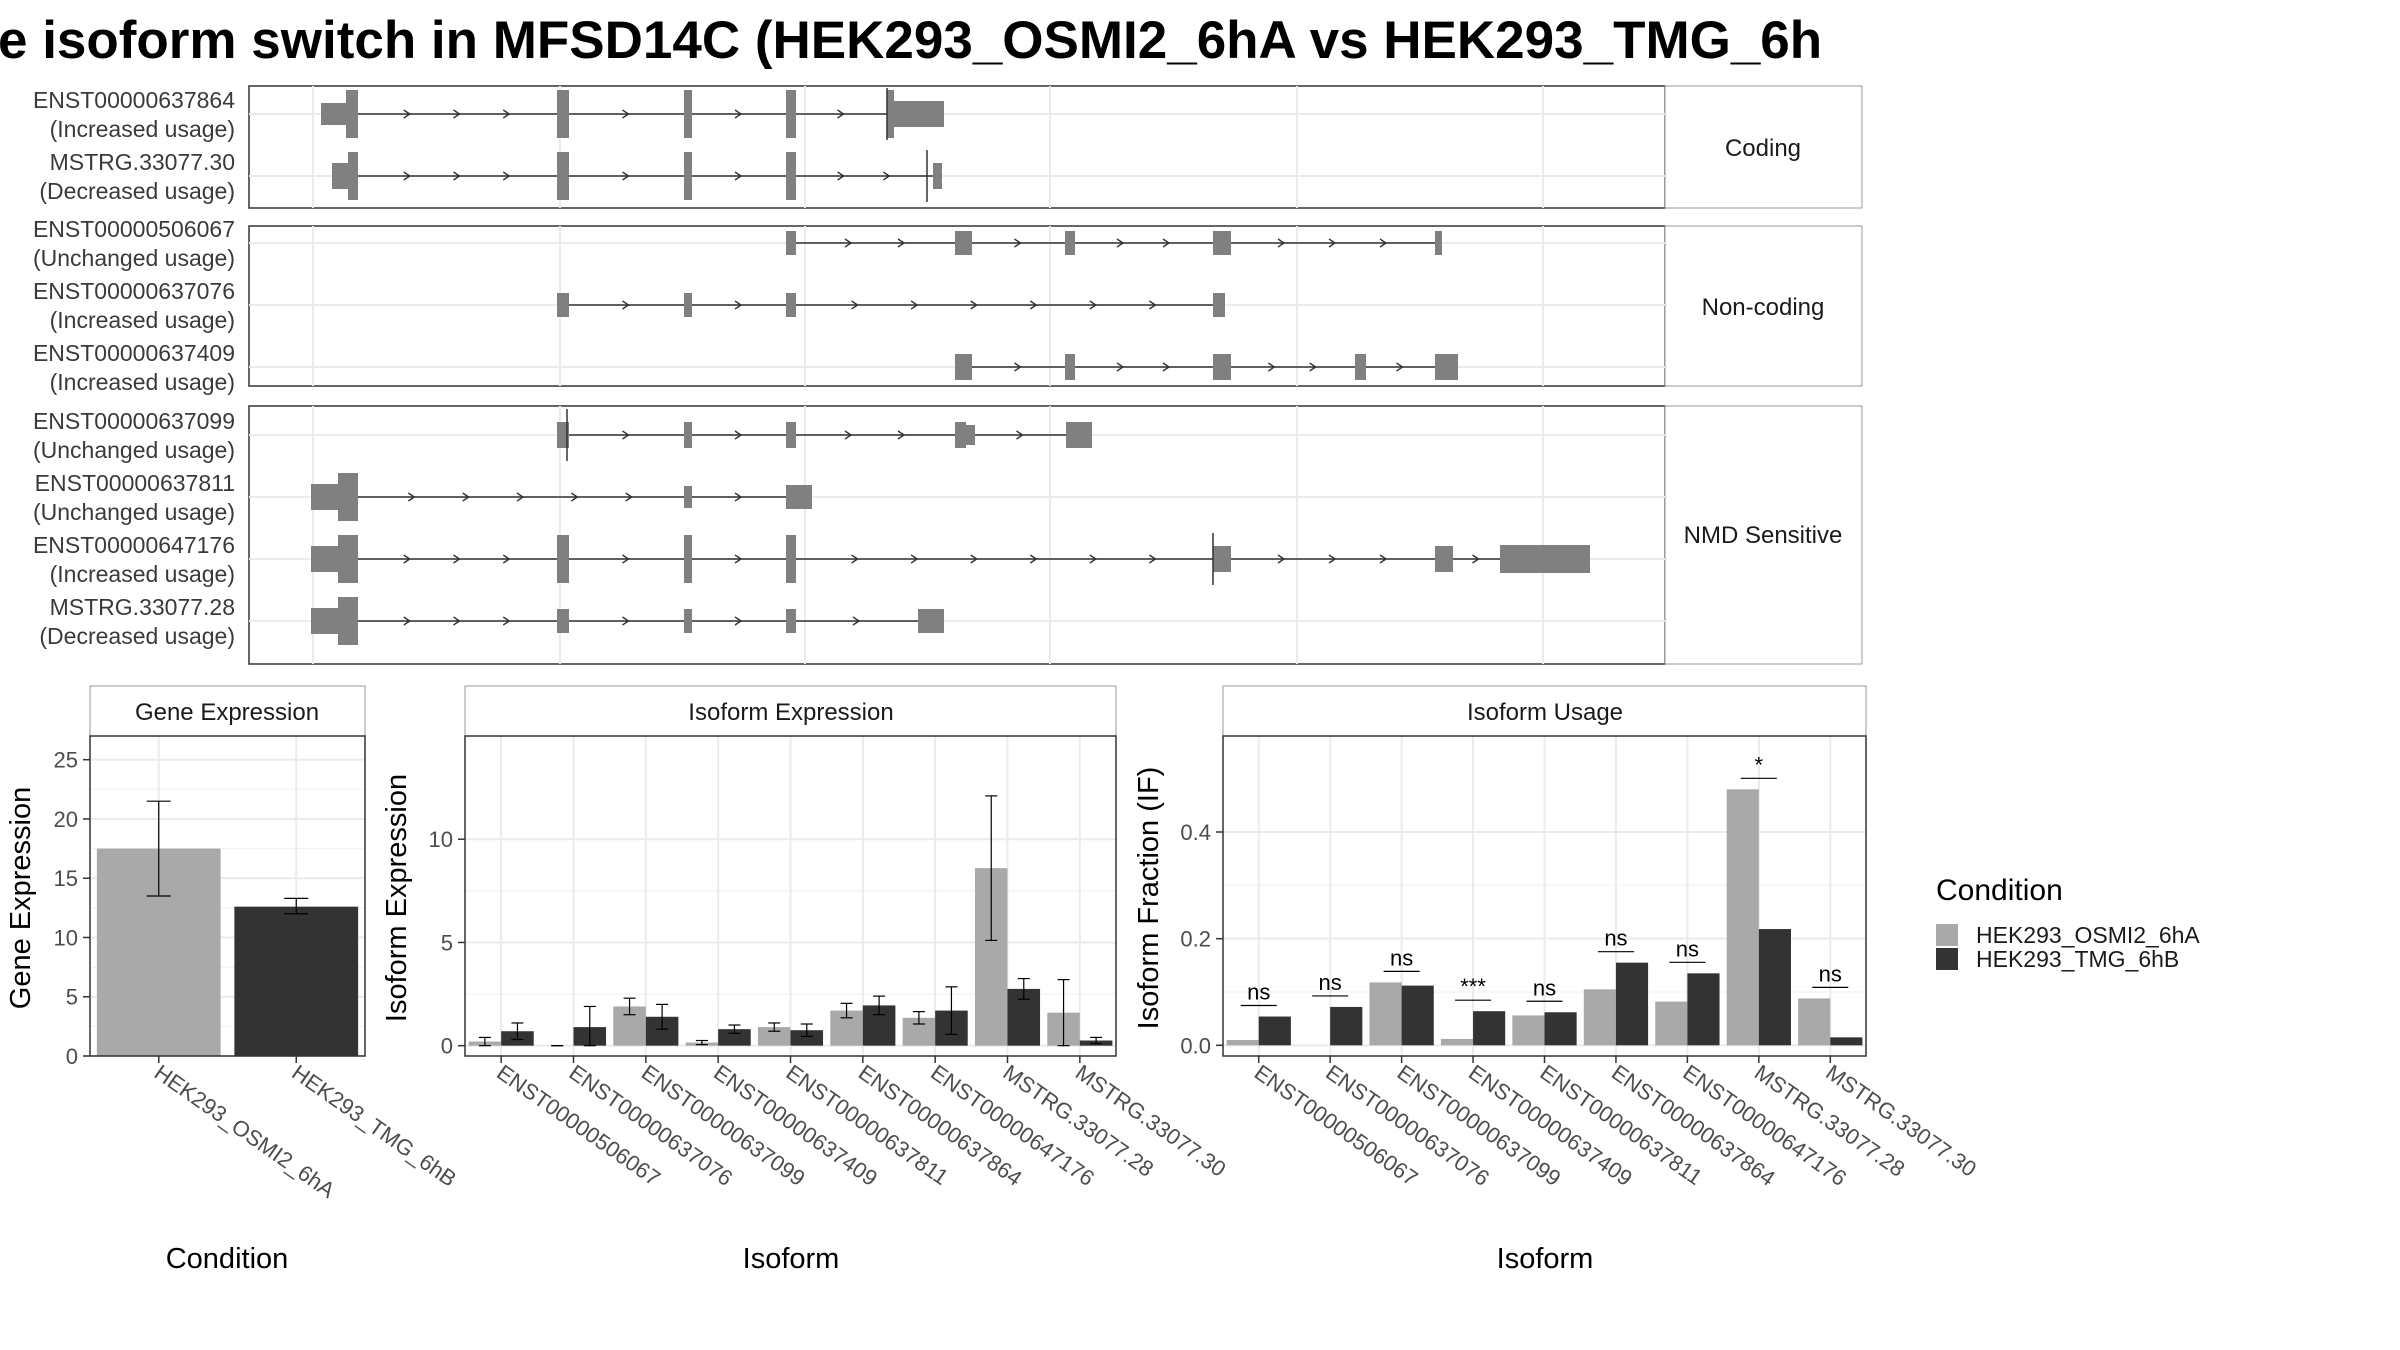 This screenshot has width=2400, height=1350. Describe the element at coordinates (1195, 832) in the screenshot. I see `y-tick-label: 0.4` at that location.